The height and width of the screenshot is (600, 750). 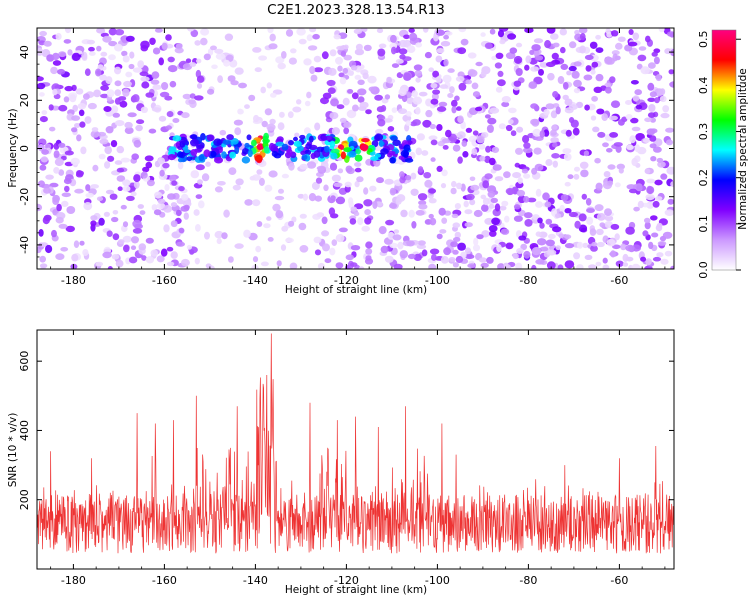 What do you see at coordinates (619, 580) in the screenshot?
I see `snr-x-tick-label: -60` at bounding box center [619, 580].